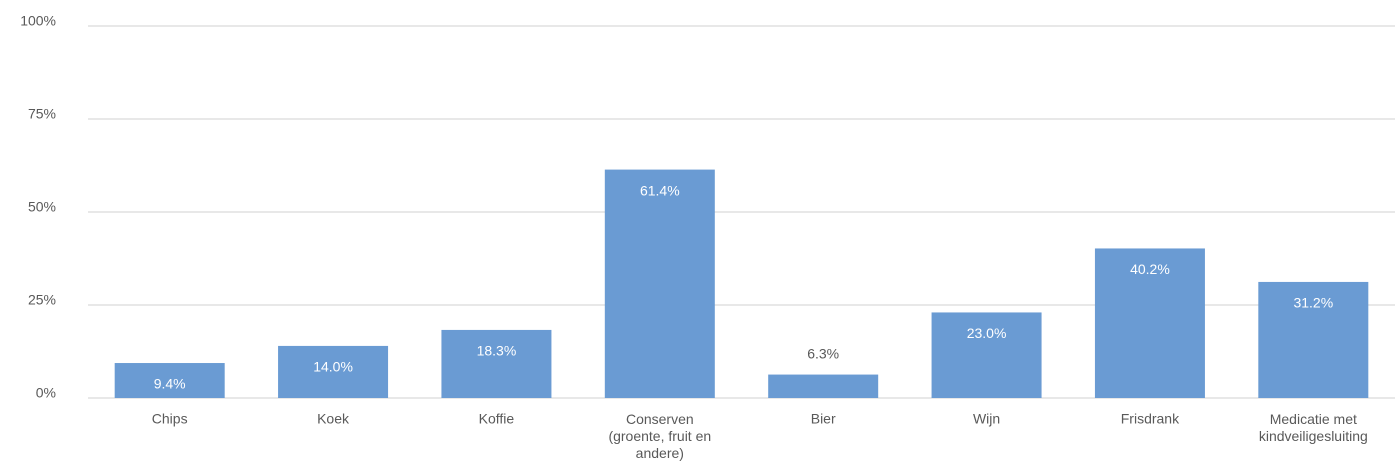 Image resolution: width=1399 pixels, height=468 pixels. I want to click on x-tick-label: Frisdrank, so click(1150, 419).